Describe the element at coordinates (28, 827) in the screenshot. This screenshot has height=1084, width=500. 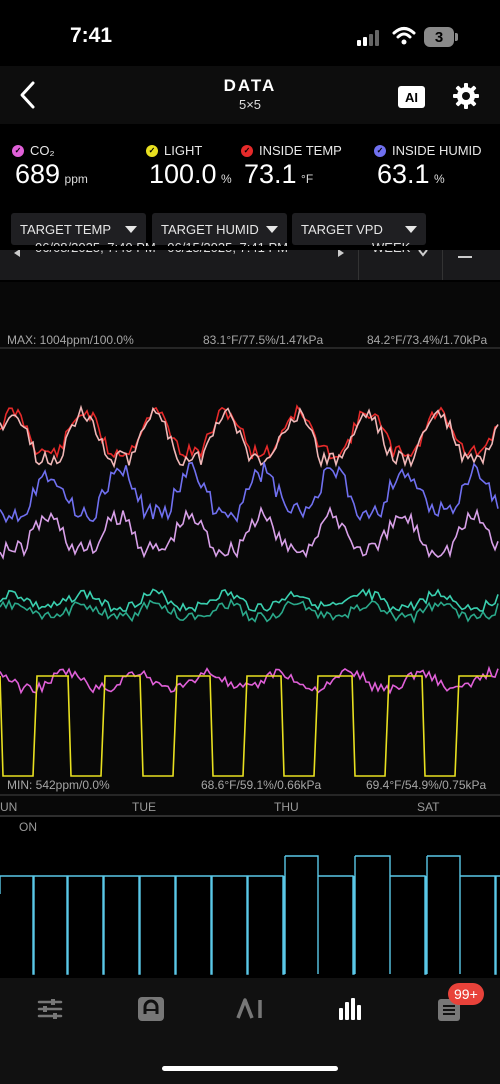
I see `device-on-label: ON` at that location.